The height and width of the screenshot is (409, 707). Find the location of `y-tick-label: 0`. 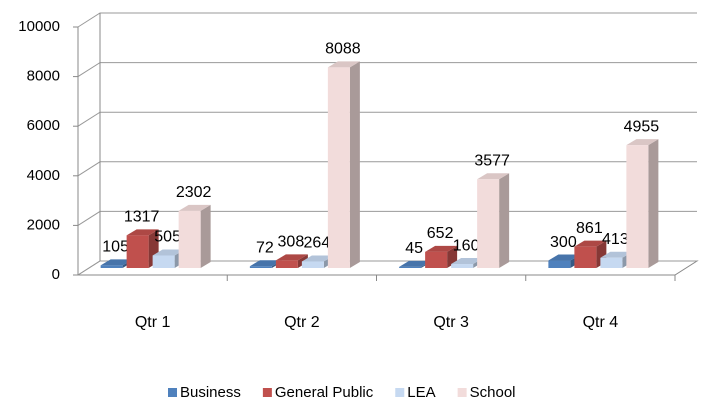

y-tick-label: 0 is located at coordinates (56, 274).